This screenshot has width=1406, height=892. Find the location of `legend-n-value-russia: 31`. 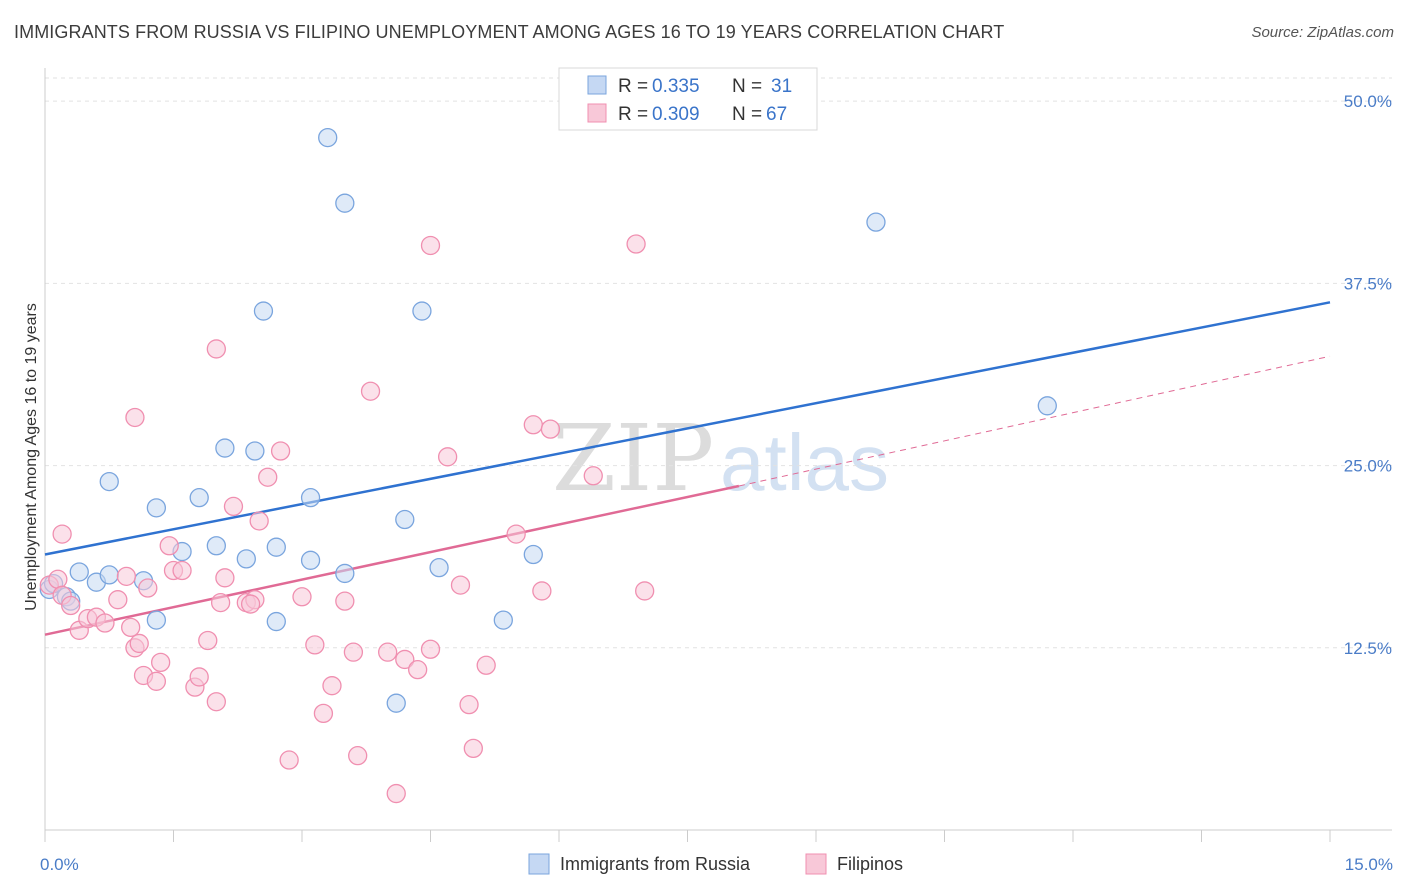

legend-n-value-russia: 31 is located at coordinates (781, 86).